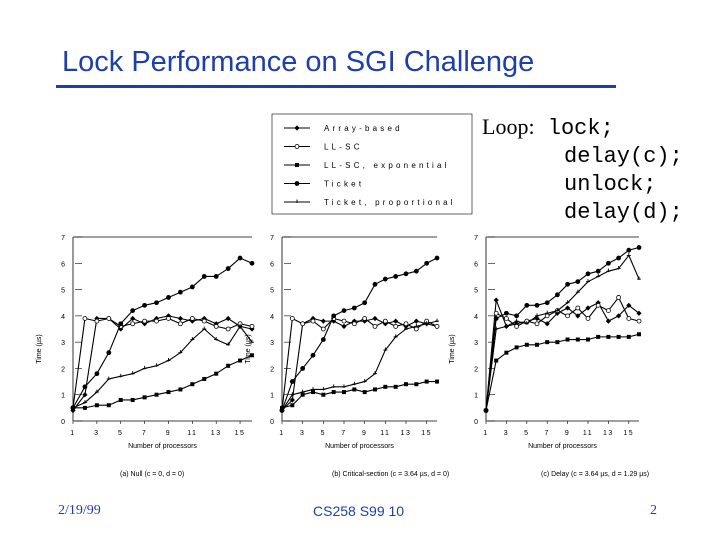 This screenshot has height=540, width=720. Describe the element at coordinates (216, 433) in the screenshot. I see `x-tick-label: 13` at that location.